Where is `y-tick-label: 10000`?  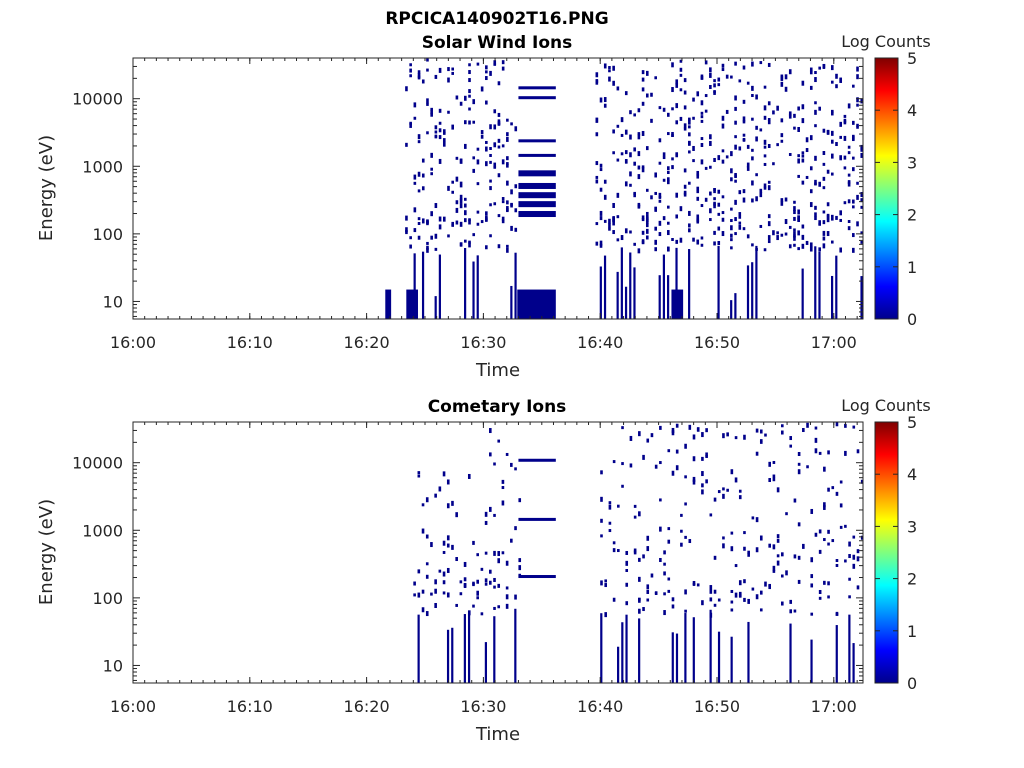
y-tick-label: 10000 is located at coordinates (97, 463).